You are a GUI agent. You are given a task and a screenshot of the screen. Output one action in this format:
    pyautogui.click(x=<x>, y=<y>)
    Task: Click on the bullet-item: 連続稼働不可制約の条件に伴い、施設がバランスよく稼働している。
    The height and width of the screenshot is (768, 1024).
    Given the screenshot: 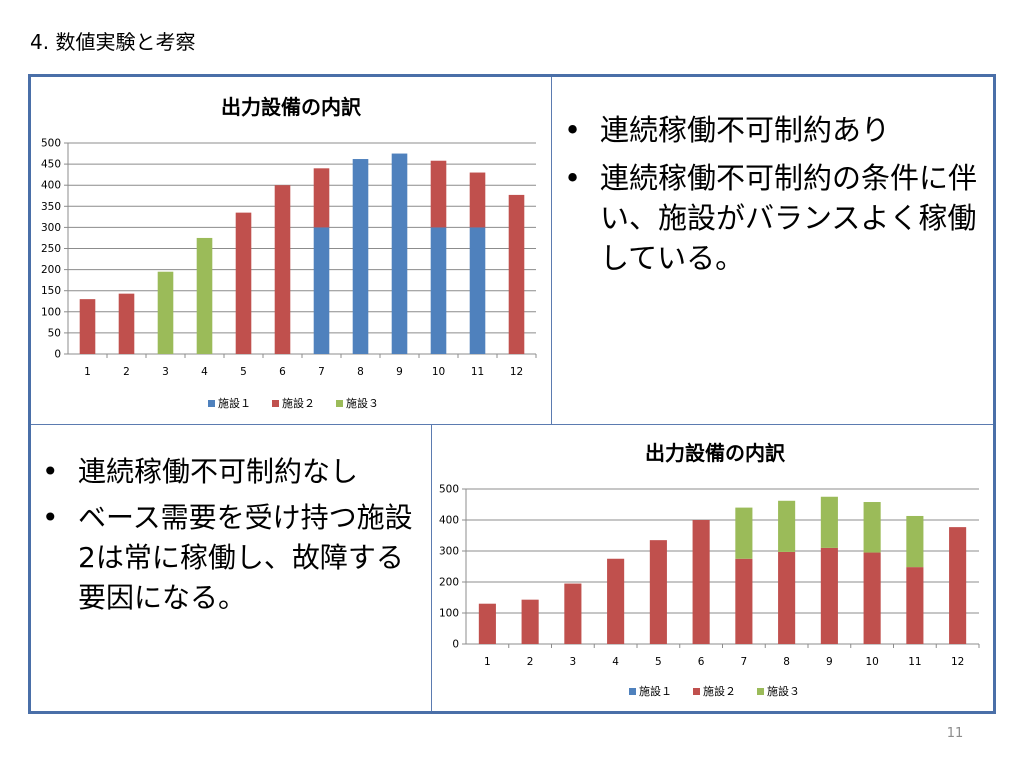 What is the action you would take?
    pyautogui.click(x=771, y=218)
    